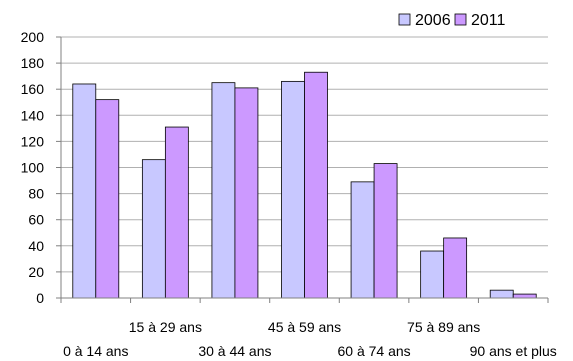 The image size is (573, 361). Describe the element at coordinates (33, 89) in the screenshot. I see `y-tick-label: 160` at that location.